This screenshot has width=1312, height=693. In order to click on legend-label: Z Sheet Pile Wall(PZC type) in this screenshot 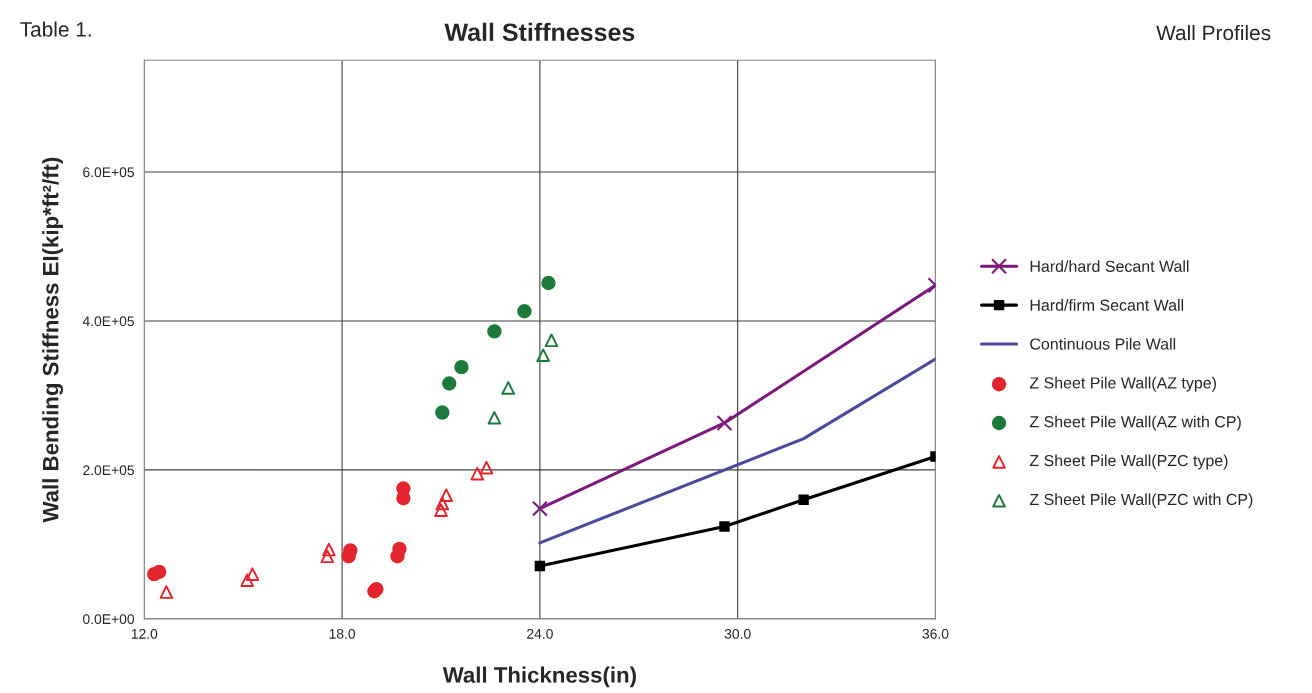, I will do `click(1128, 462)`.